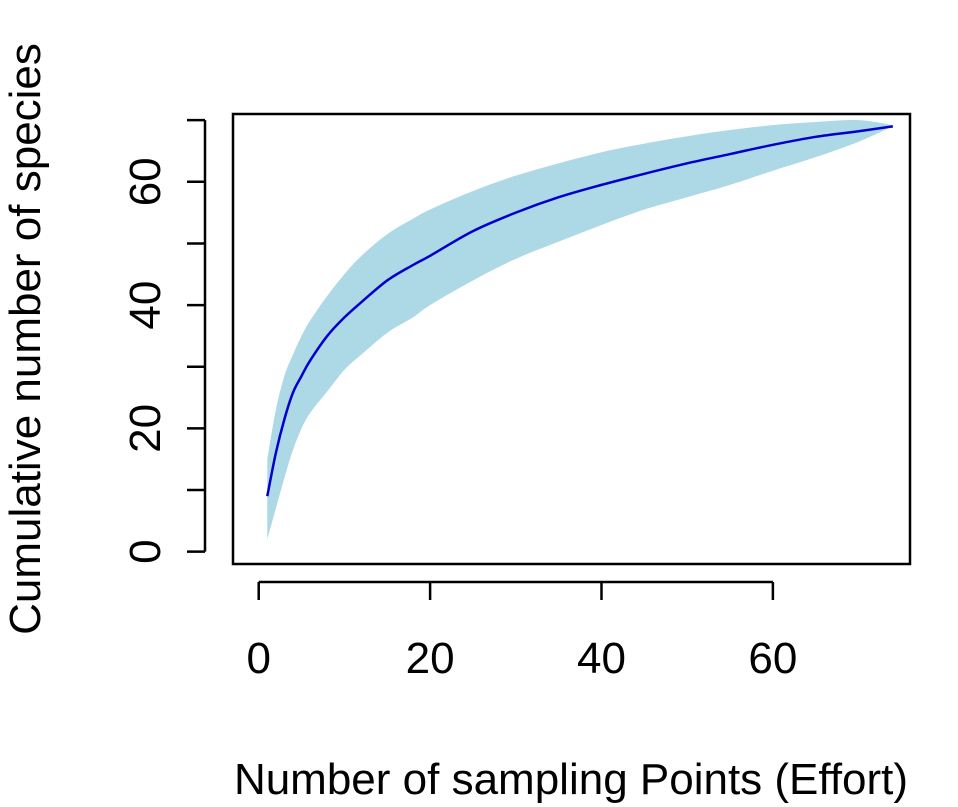  What do you see at coordinates (571, 779) in the screenshot?
I see `x-axis-title: Number of sampling Points (Effort)` at bounding box center [571, 779].